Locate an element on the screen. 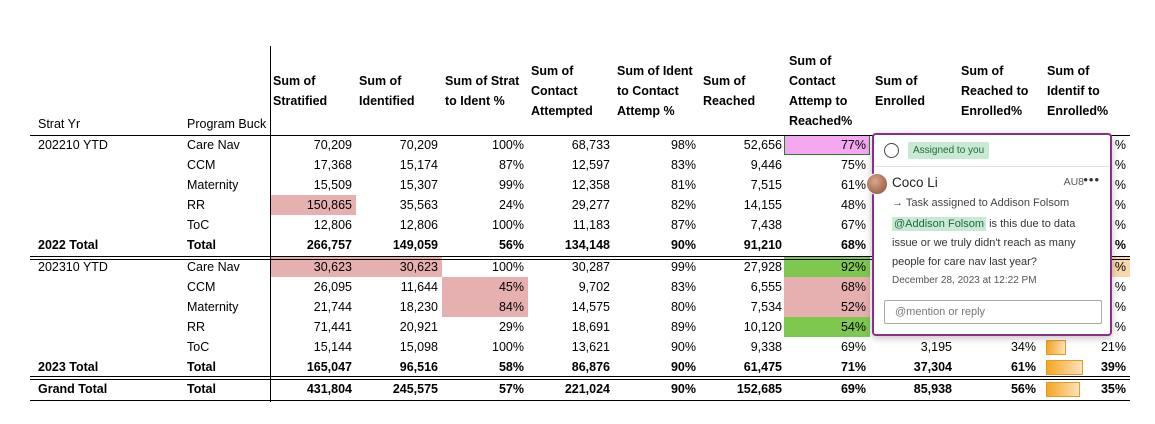  table-cell: 134,148 is located at coordinates (587, 245).